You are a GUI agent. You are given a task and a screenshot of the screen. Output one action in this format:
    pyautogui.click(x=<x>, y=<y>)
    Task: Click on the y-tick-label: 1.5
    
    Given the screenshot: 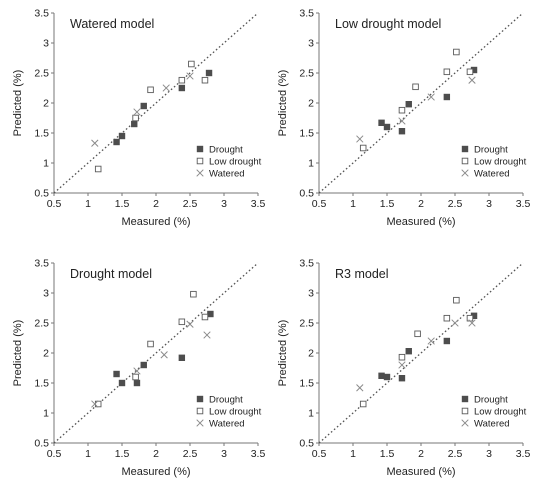 What is the action you would take?
    pyautogui.click(x=306, y=384)
    